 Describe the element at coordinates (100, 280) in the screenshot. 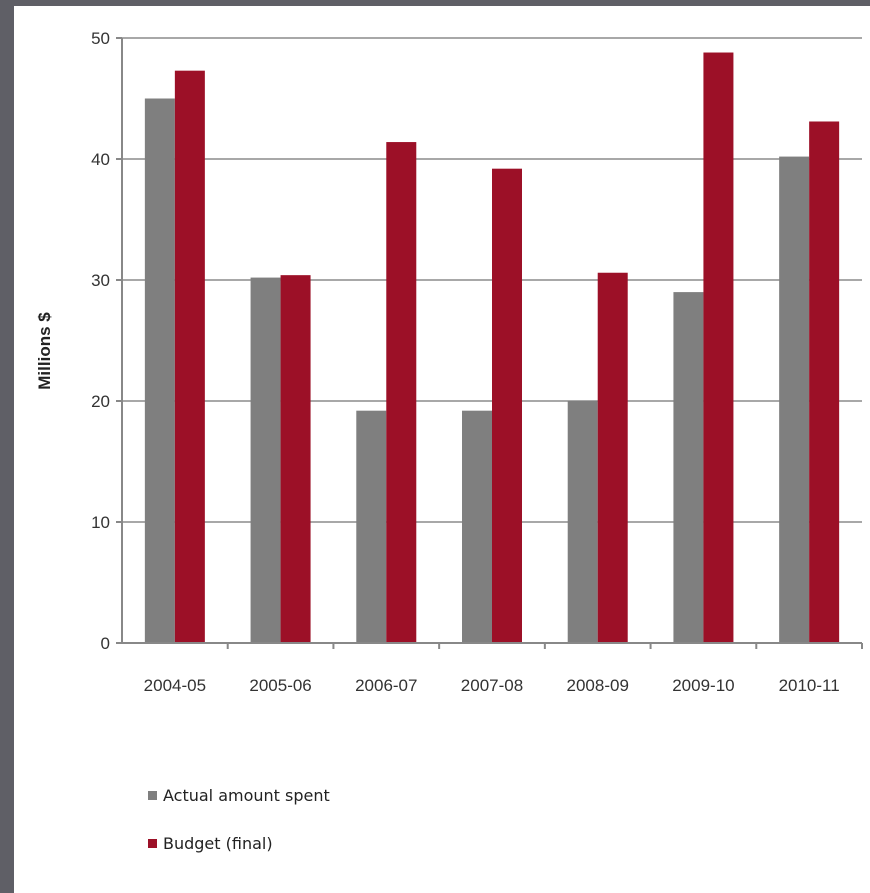

I see `y-tick-label: 30` at that location.